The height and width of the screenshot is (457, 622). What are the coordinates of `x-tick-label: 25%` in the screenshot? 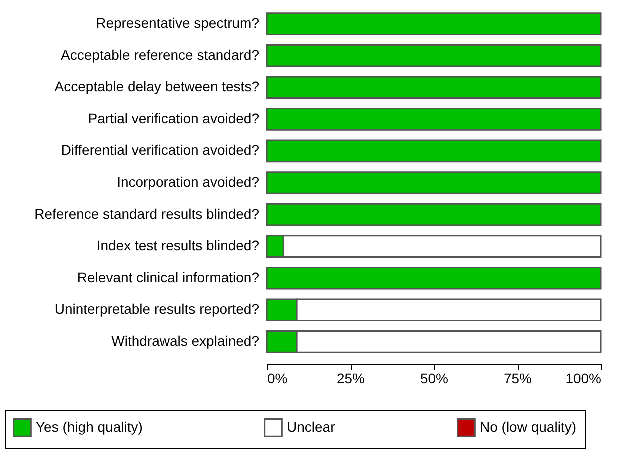 It's located at (351, 378).